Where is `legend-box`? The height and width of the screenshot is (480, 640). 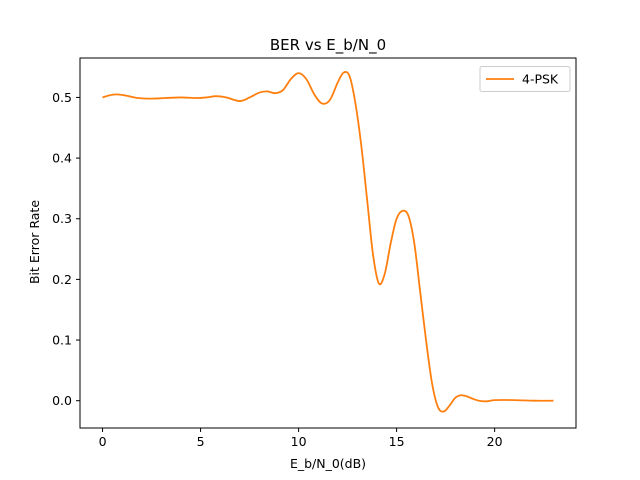 legend-box is located at coordinates (525, 79).